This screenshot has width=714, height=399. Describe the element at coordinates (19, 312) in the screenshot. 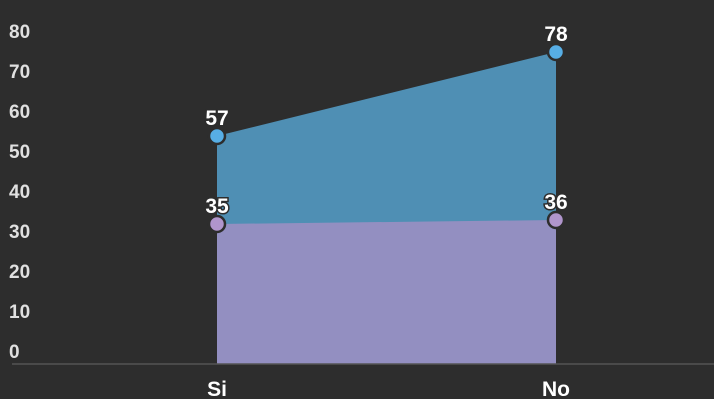

I see `y-tick-label: 10` at that location.